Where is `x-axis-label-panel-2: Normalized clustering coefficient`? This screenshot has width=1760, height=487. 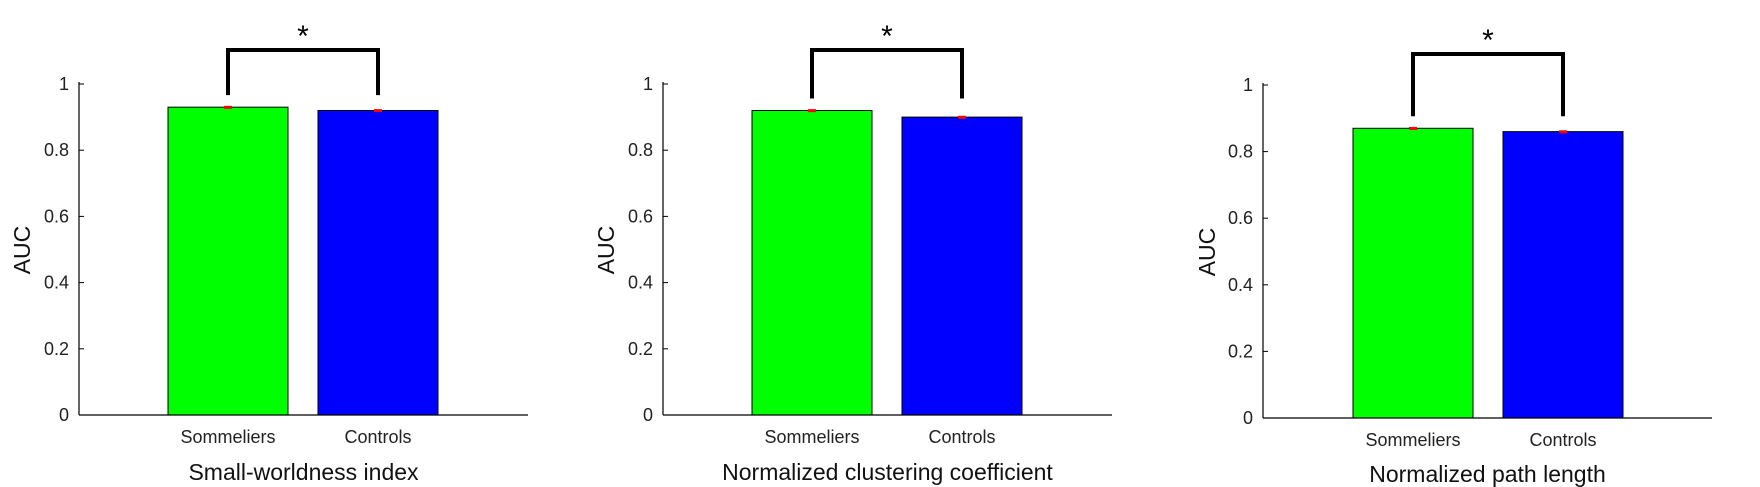 x-axis-label-panel-2: Normalized clustering coefficient is located at coordinates (887, 472).